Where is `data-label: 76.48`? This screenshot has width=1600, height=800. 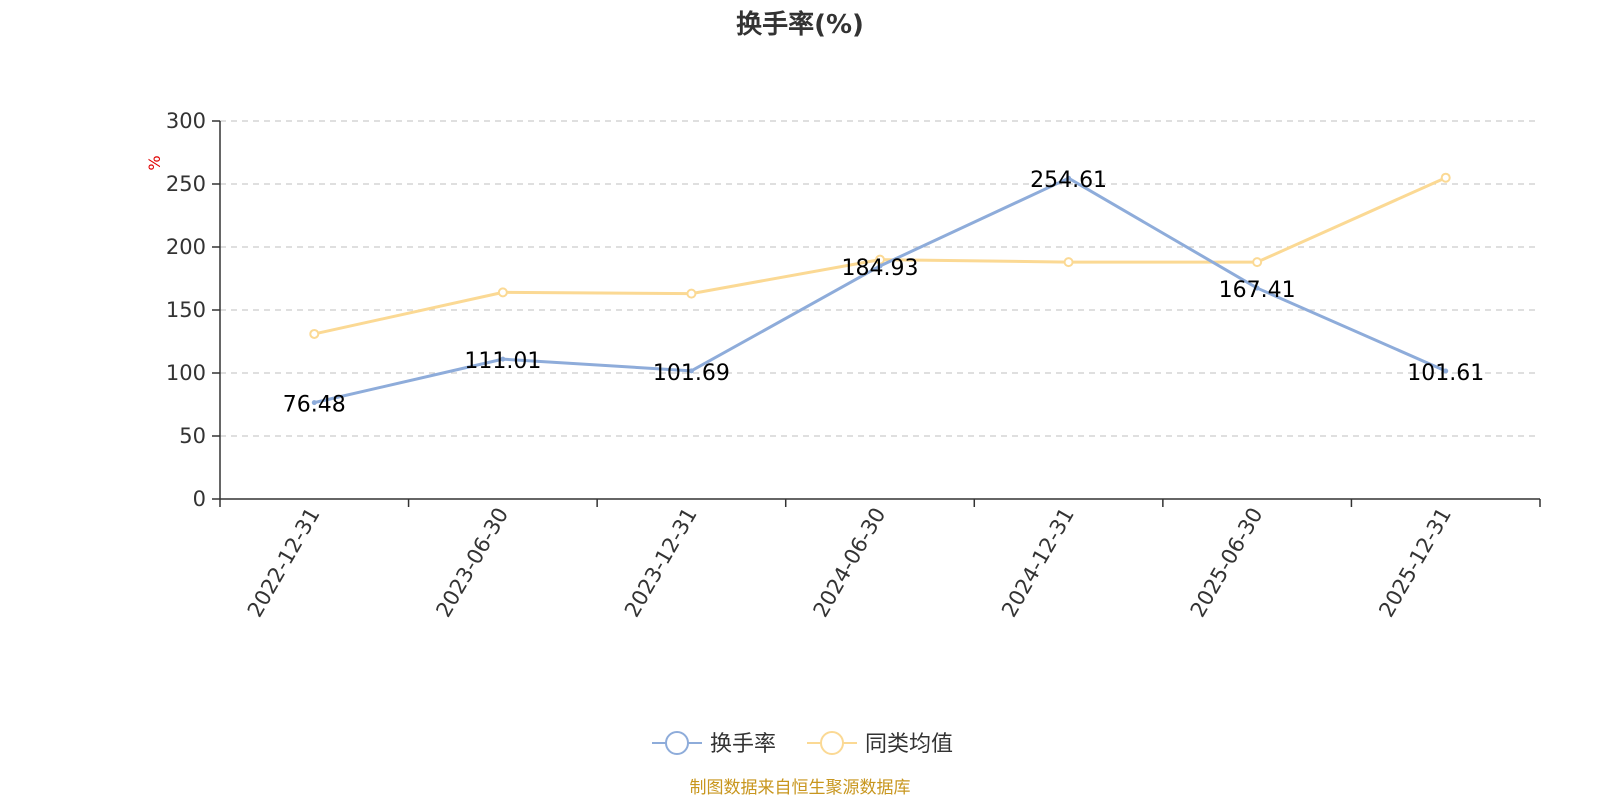 data-label: 76.48 is located at coordinates (314, 405).